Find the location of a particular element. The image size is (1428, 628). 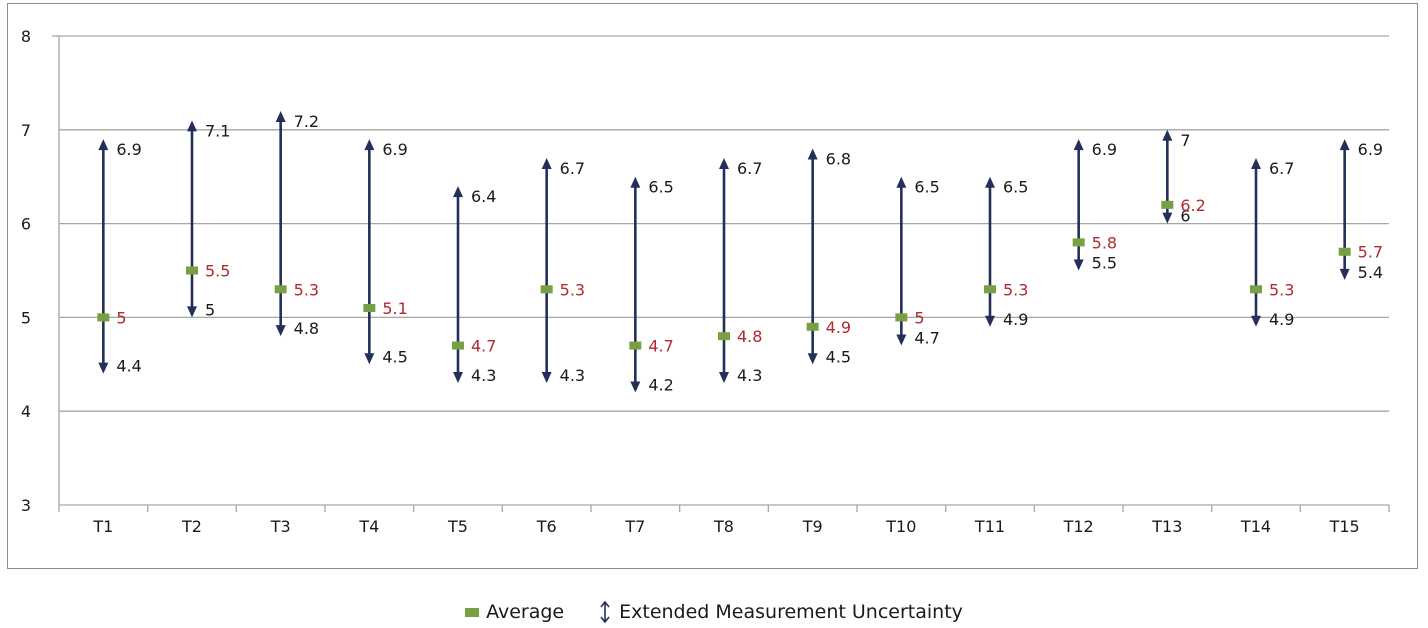

upper-value-label-T7: 6.5 is located at coordinates (660, 187).